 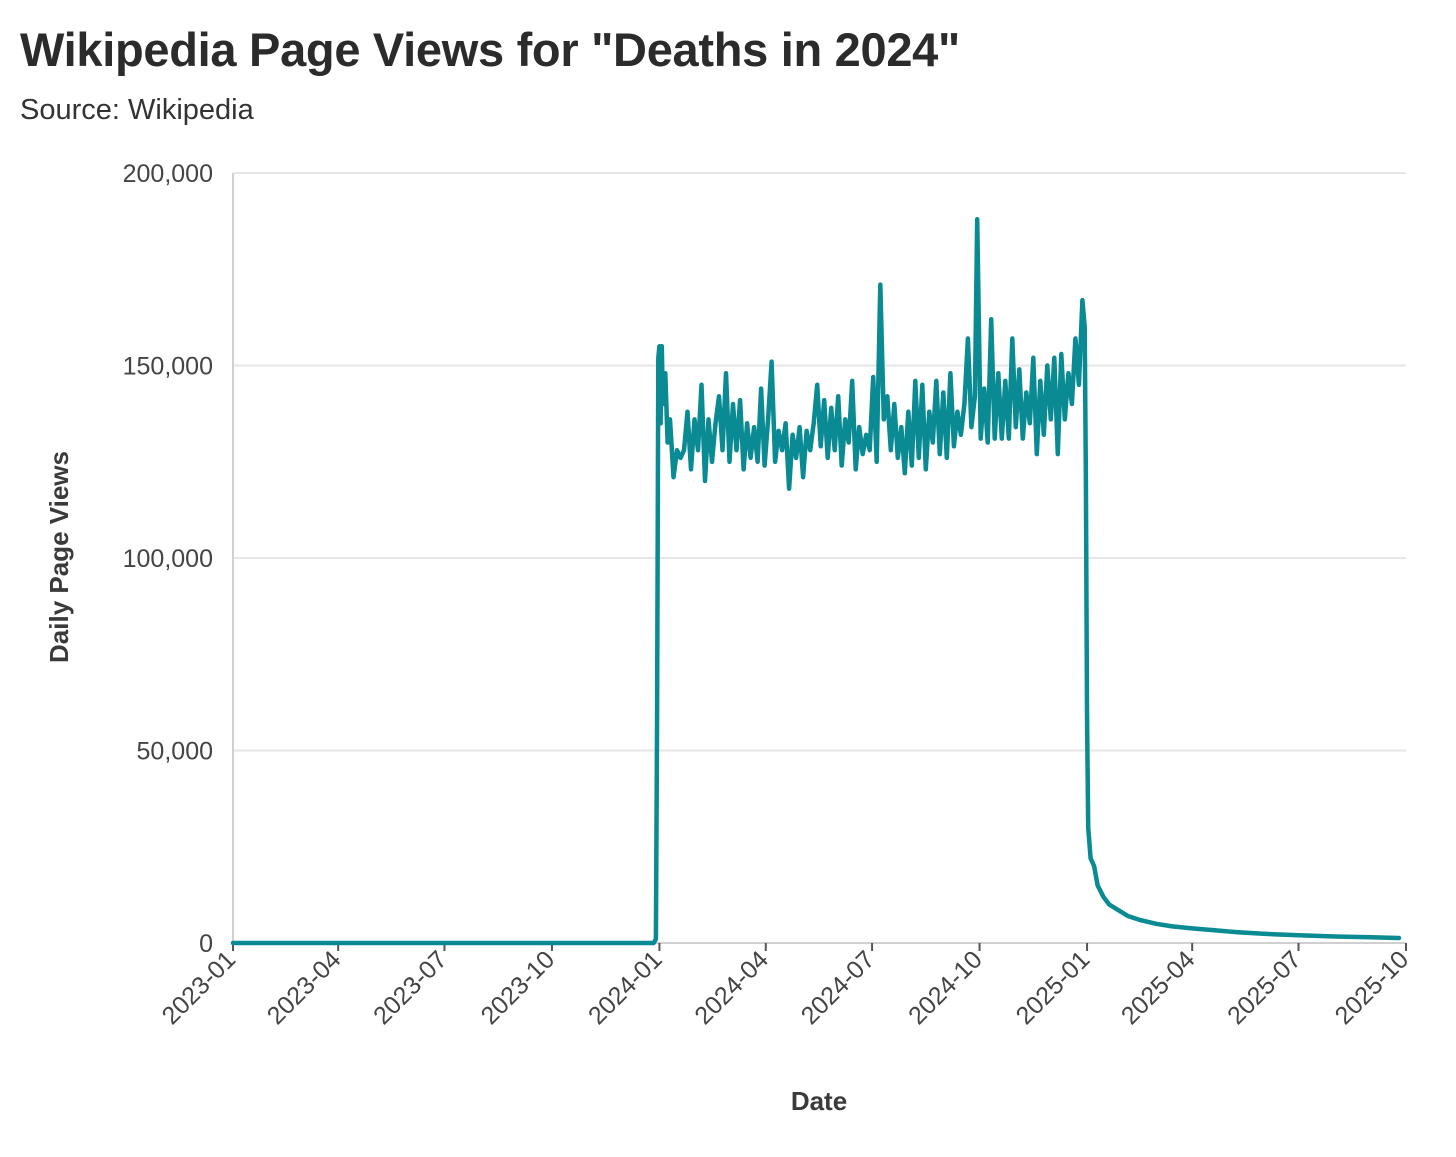 I want to click on y-tick-label: 150,000, so click(x=168, y=367).